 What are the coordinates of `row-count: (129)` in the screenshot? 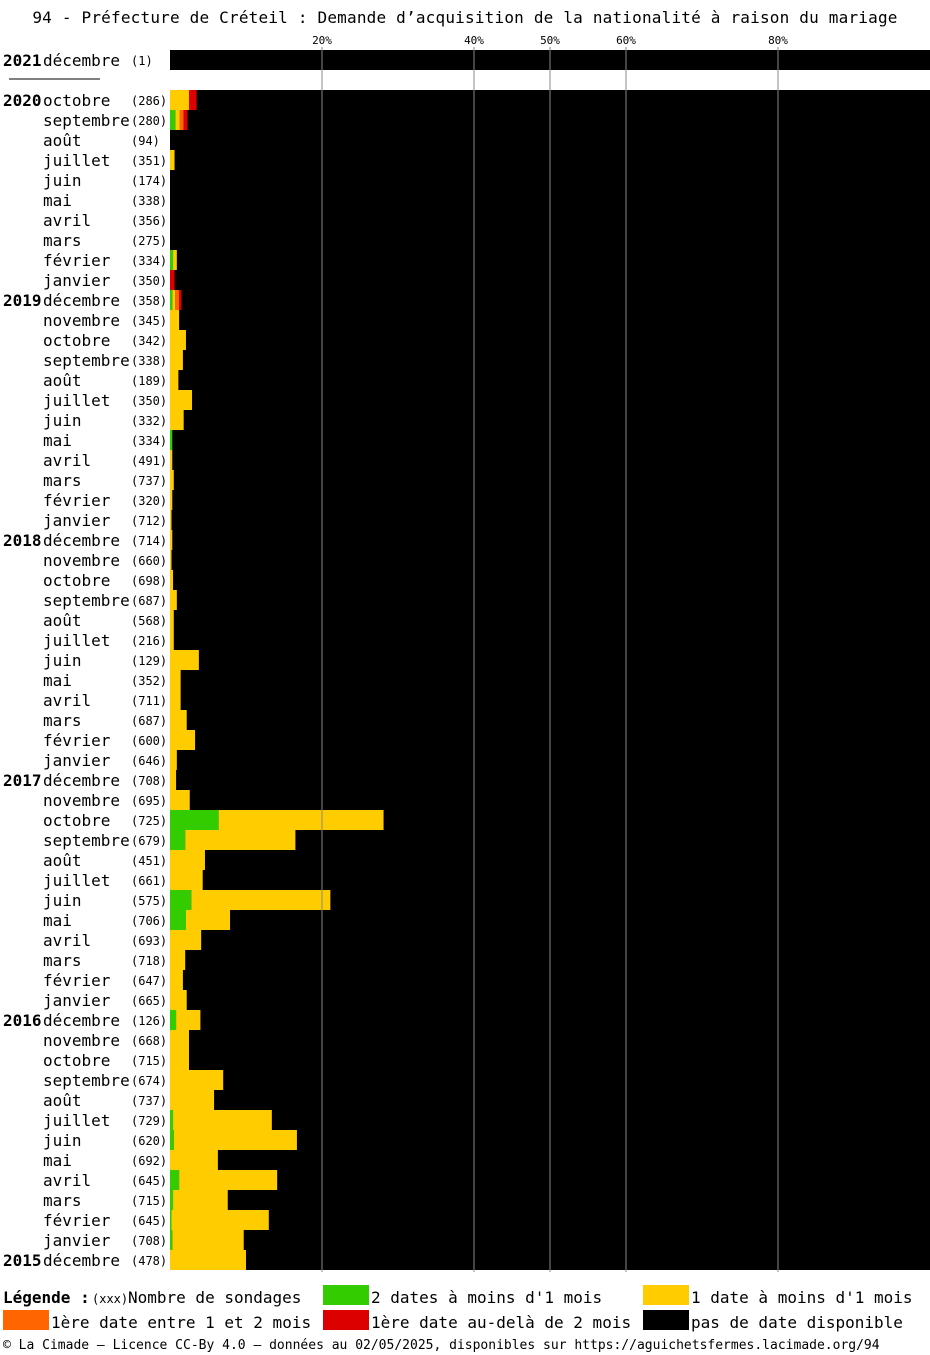 It's located at (149, 661).